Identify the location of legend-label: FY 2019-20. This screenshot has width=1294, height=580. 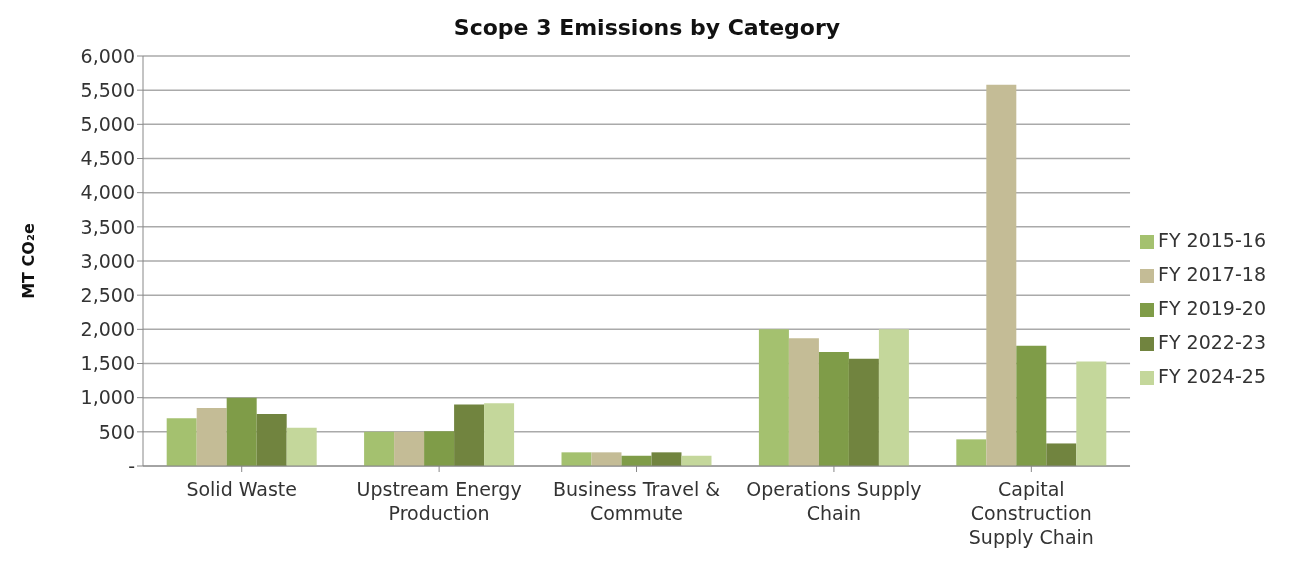
(1212, 308).